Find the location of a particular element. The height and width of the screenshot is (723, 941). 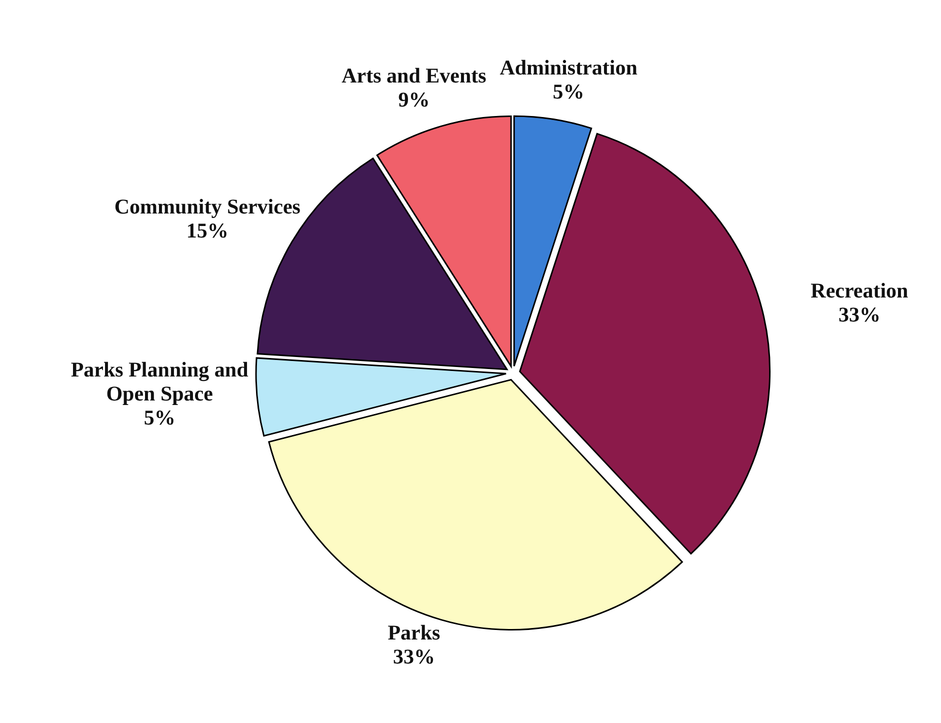

slice-label: Arts and Events is located at coordinates (414, 76).